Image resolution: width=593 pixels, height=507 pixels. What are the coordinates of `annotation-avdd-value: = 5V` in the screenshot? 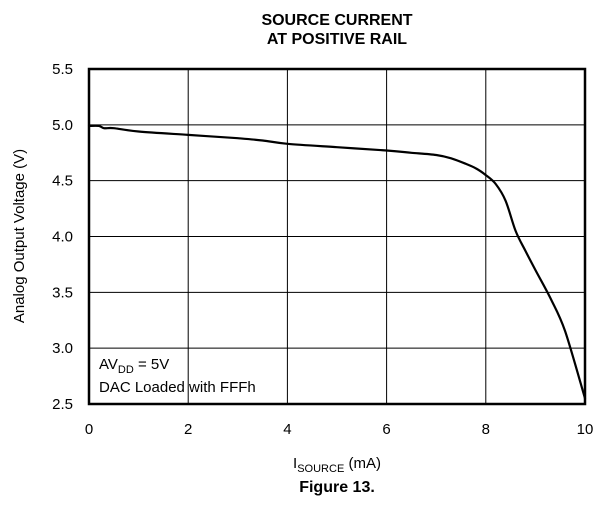 It's located at (151, 364).